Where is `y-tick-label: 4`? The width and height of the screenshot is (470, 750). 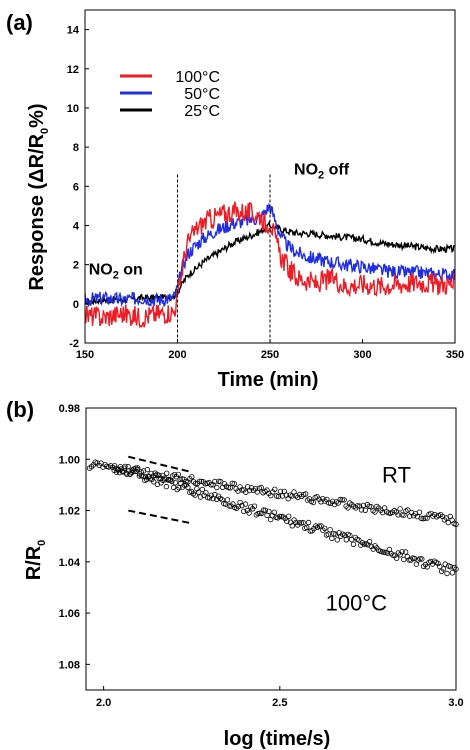
y-tick-label: 4 is located at coordinates (76, 226).